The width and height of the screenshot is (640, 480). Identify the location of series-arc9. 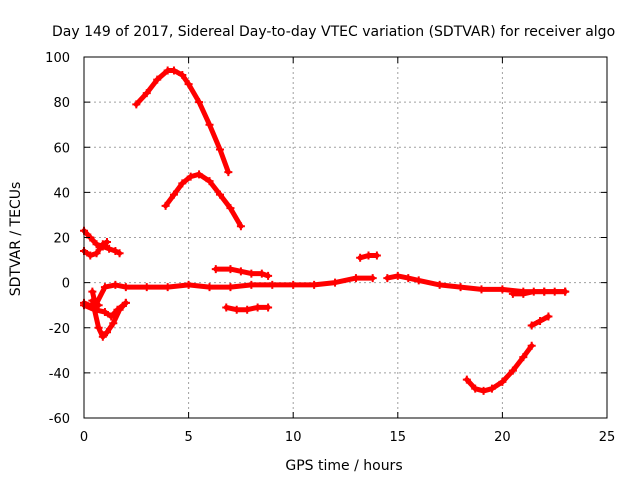
(242, 272).